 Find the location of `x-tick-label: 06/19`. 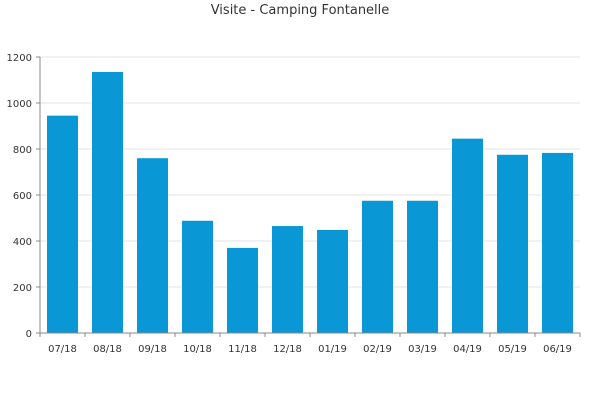

x-tick-label: 06/19 is located at coordinates (557, 349).